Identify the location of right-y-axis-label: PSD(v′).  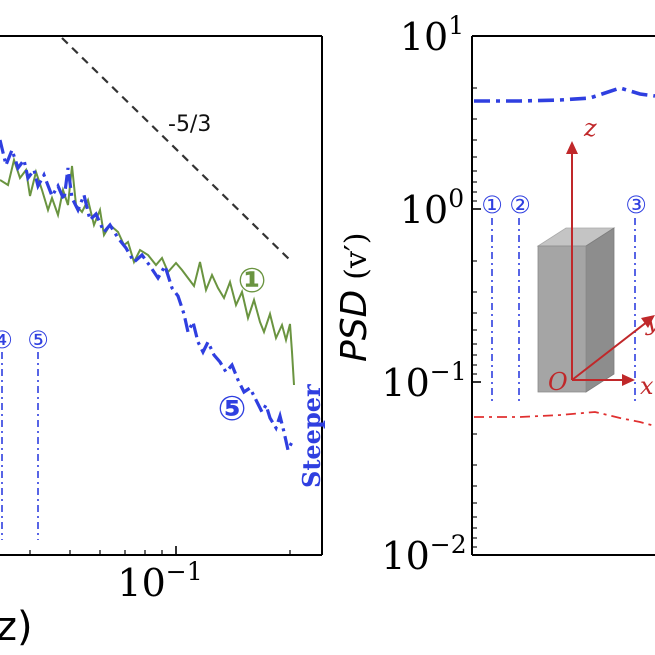
(354, 297).